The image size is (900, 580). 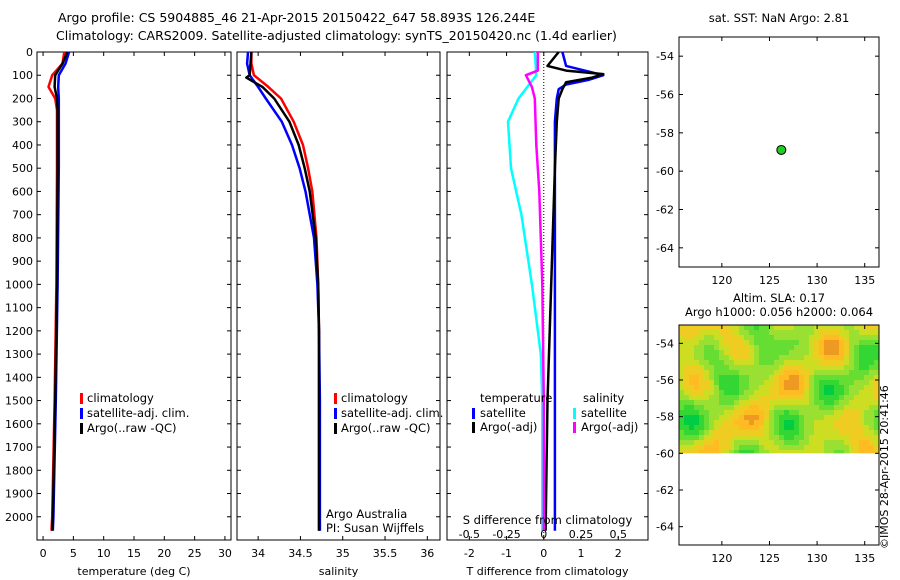 I want to click on salinity-series-satellite-adj-clim-, so click(x=283, y=291).